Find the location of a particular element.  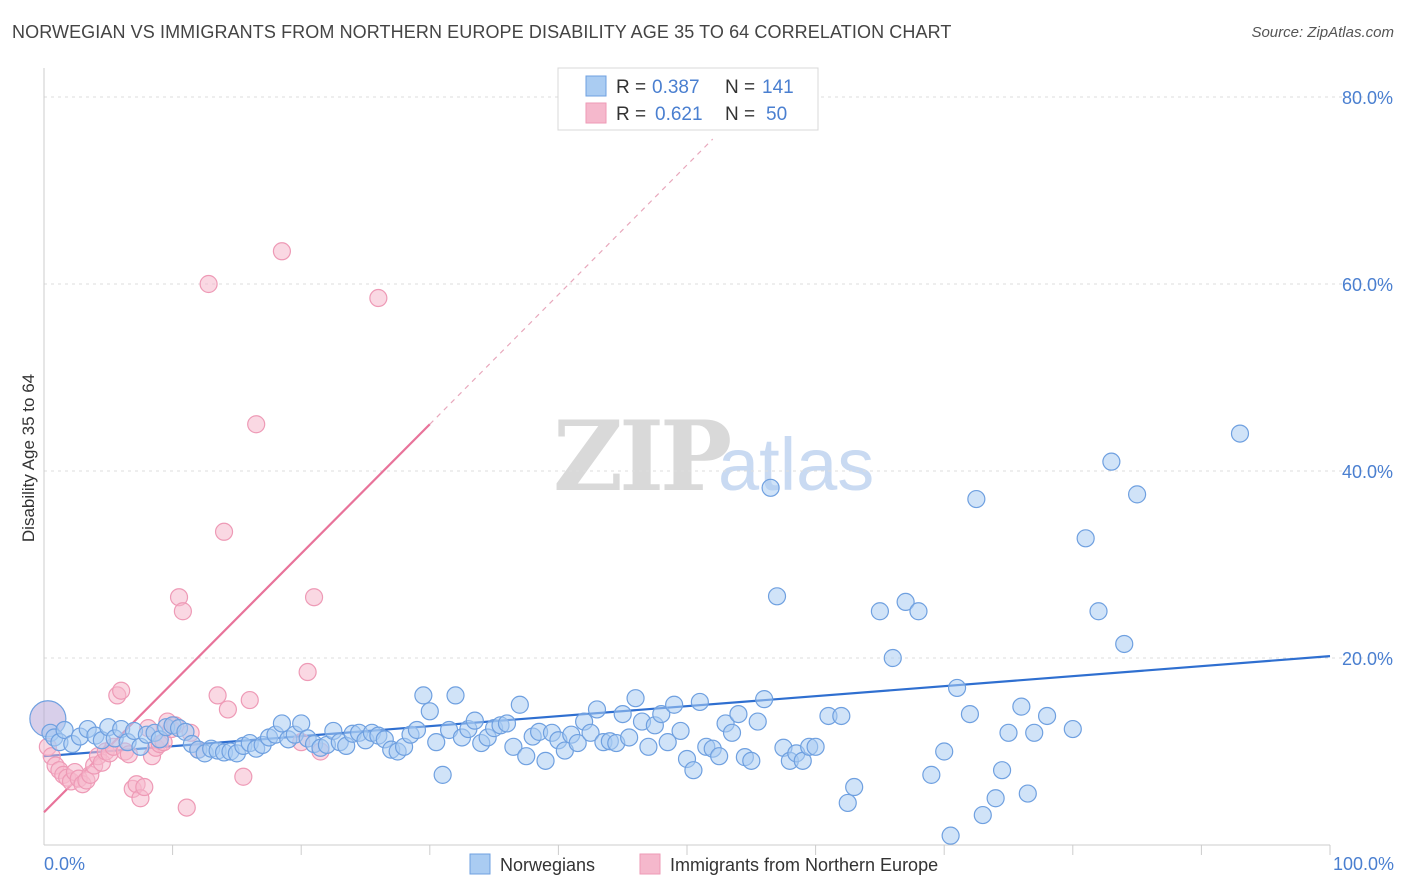

source-label: Source: ZipAtlas.com is located at coordinates (1322, 32).